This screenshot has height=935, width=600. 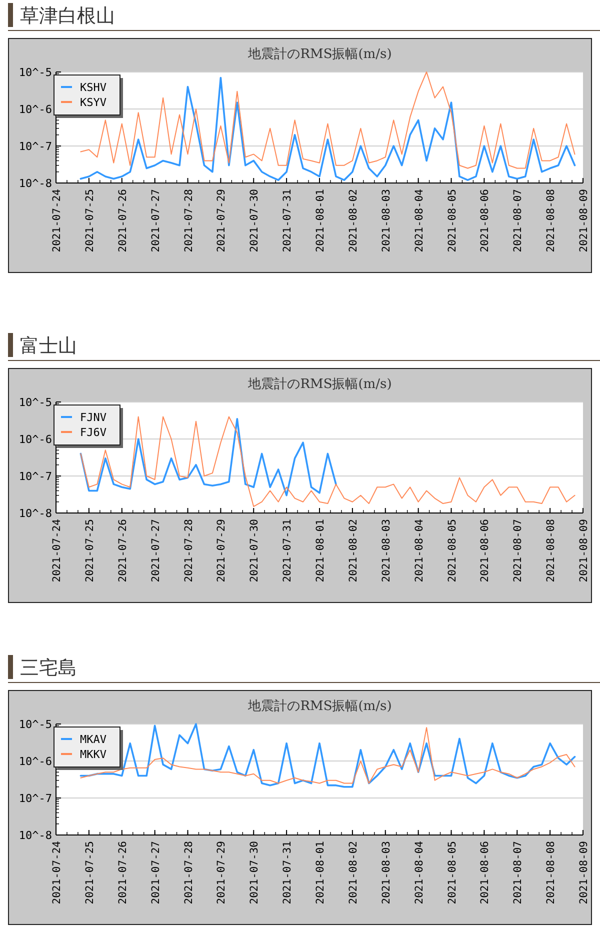 I want to click on legend-label: FJNV, so click(x=93, y=417).